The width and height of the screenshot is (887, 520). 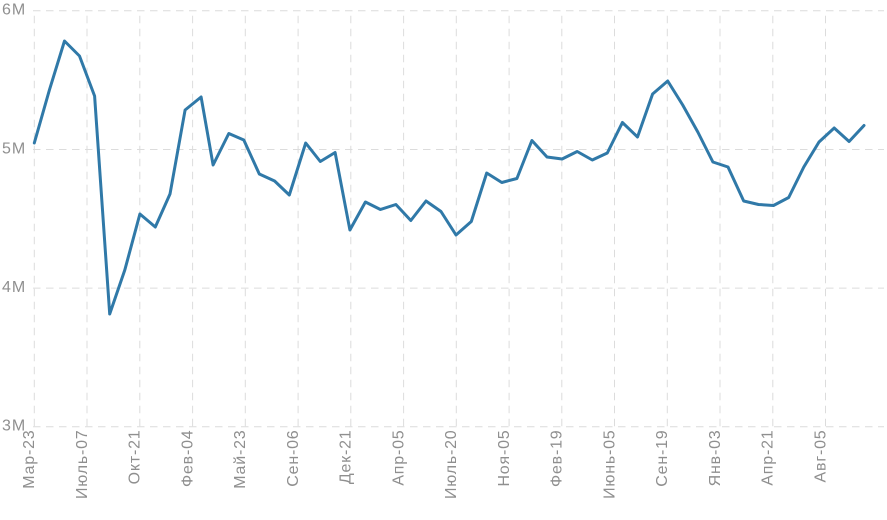 I want to click on svg-text: Апр-05, so click(x=398, y=458).